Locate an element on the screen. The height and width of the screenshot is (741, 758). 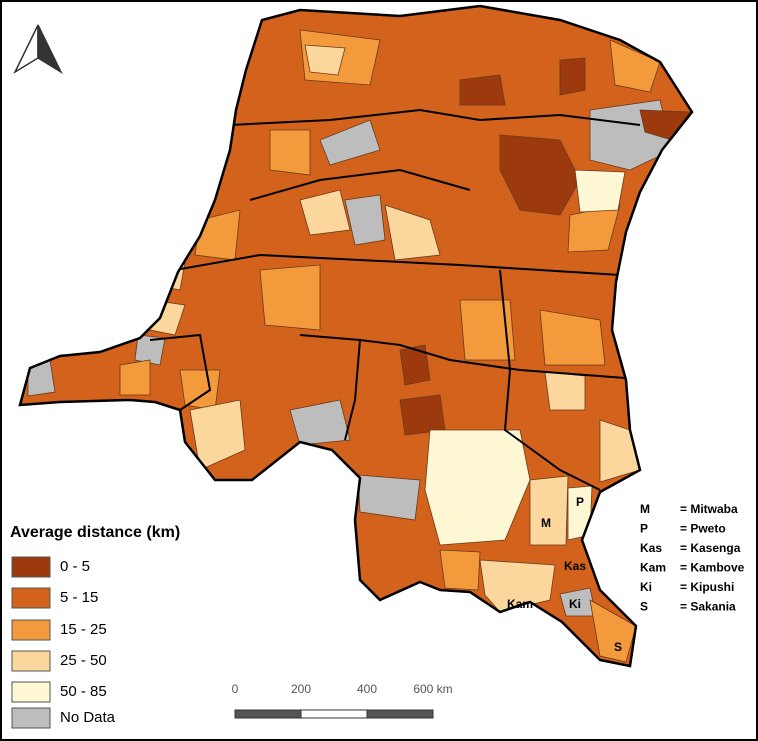
scale-bar: 0 200 400 600 km is located at coordinates (342, 700).